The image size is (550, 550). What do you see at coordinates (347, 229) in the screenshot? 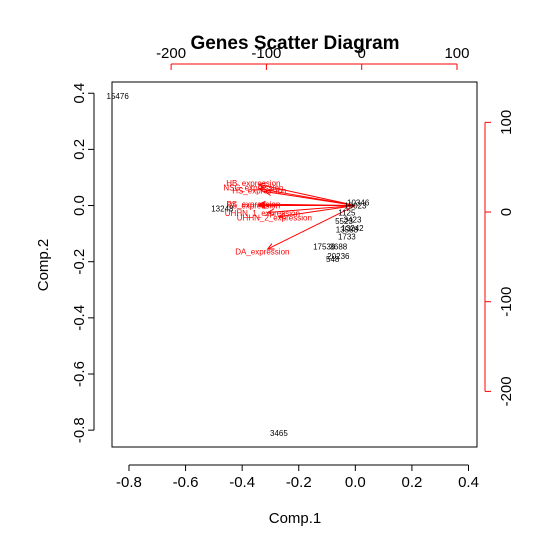
I see `point-label: 13588` at bounding box center [347, 229].